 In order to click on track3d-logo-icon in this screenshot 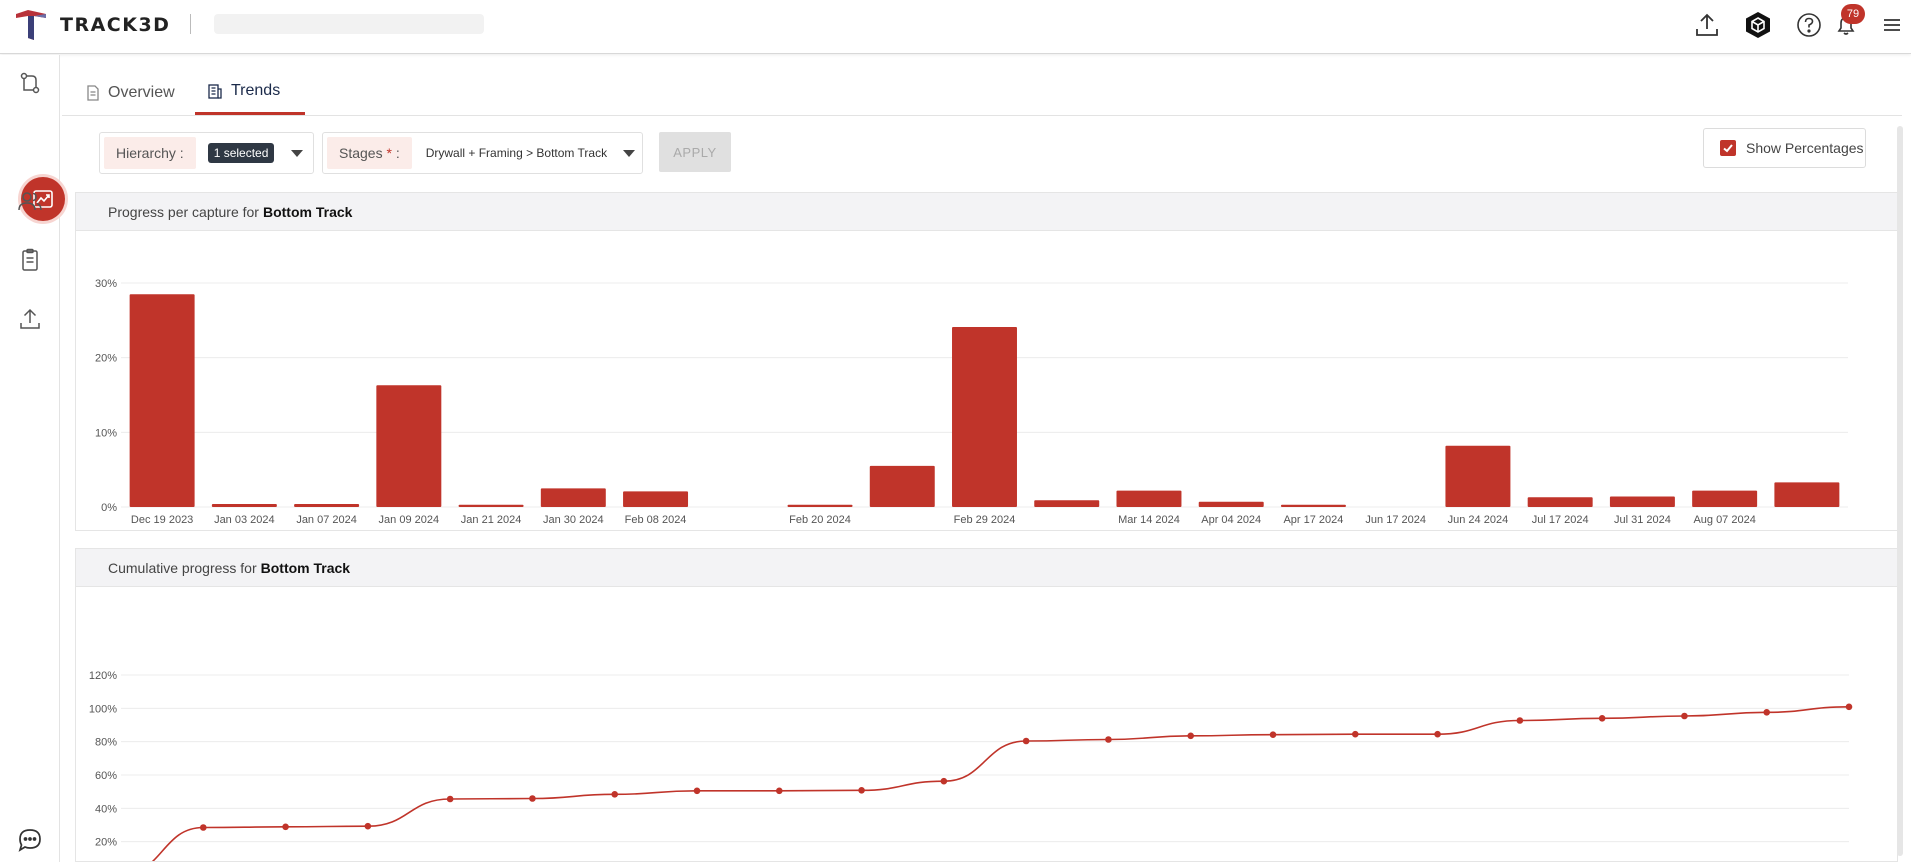, I will do `click(31, 25)`.